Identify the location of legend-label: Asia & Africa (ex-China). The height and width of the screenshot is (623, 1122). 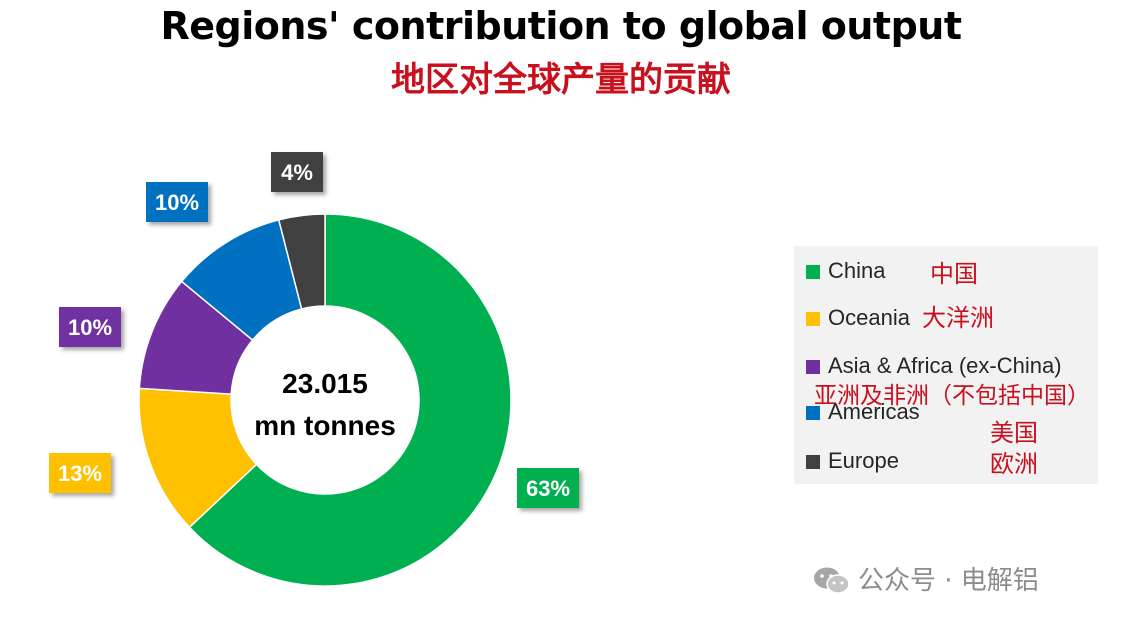
(945, 365).